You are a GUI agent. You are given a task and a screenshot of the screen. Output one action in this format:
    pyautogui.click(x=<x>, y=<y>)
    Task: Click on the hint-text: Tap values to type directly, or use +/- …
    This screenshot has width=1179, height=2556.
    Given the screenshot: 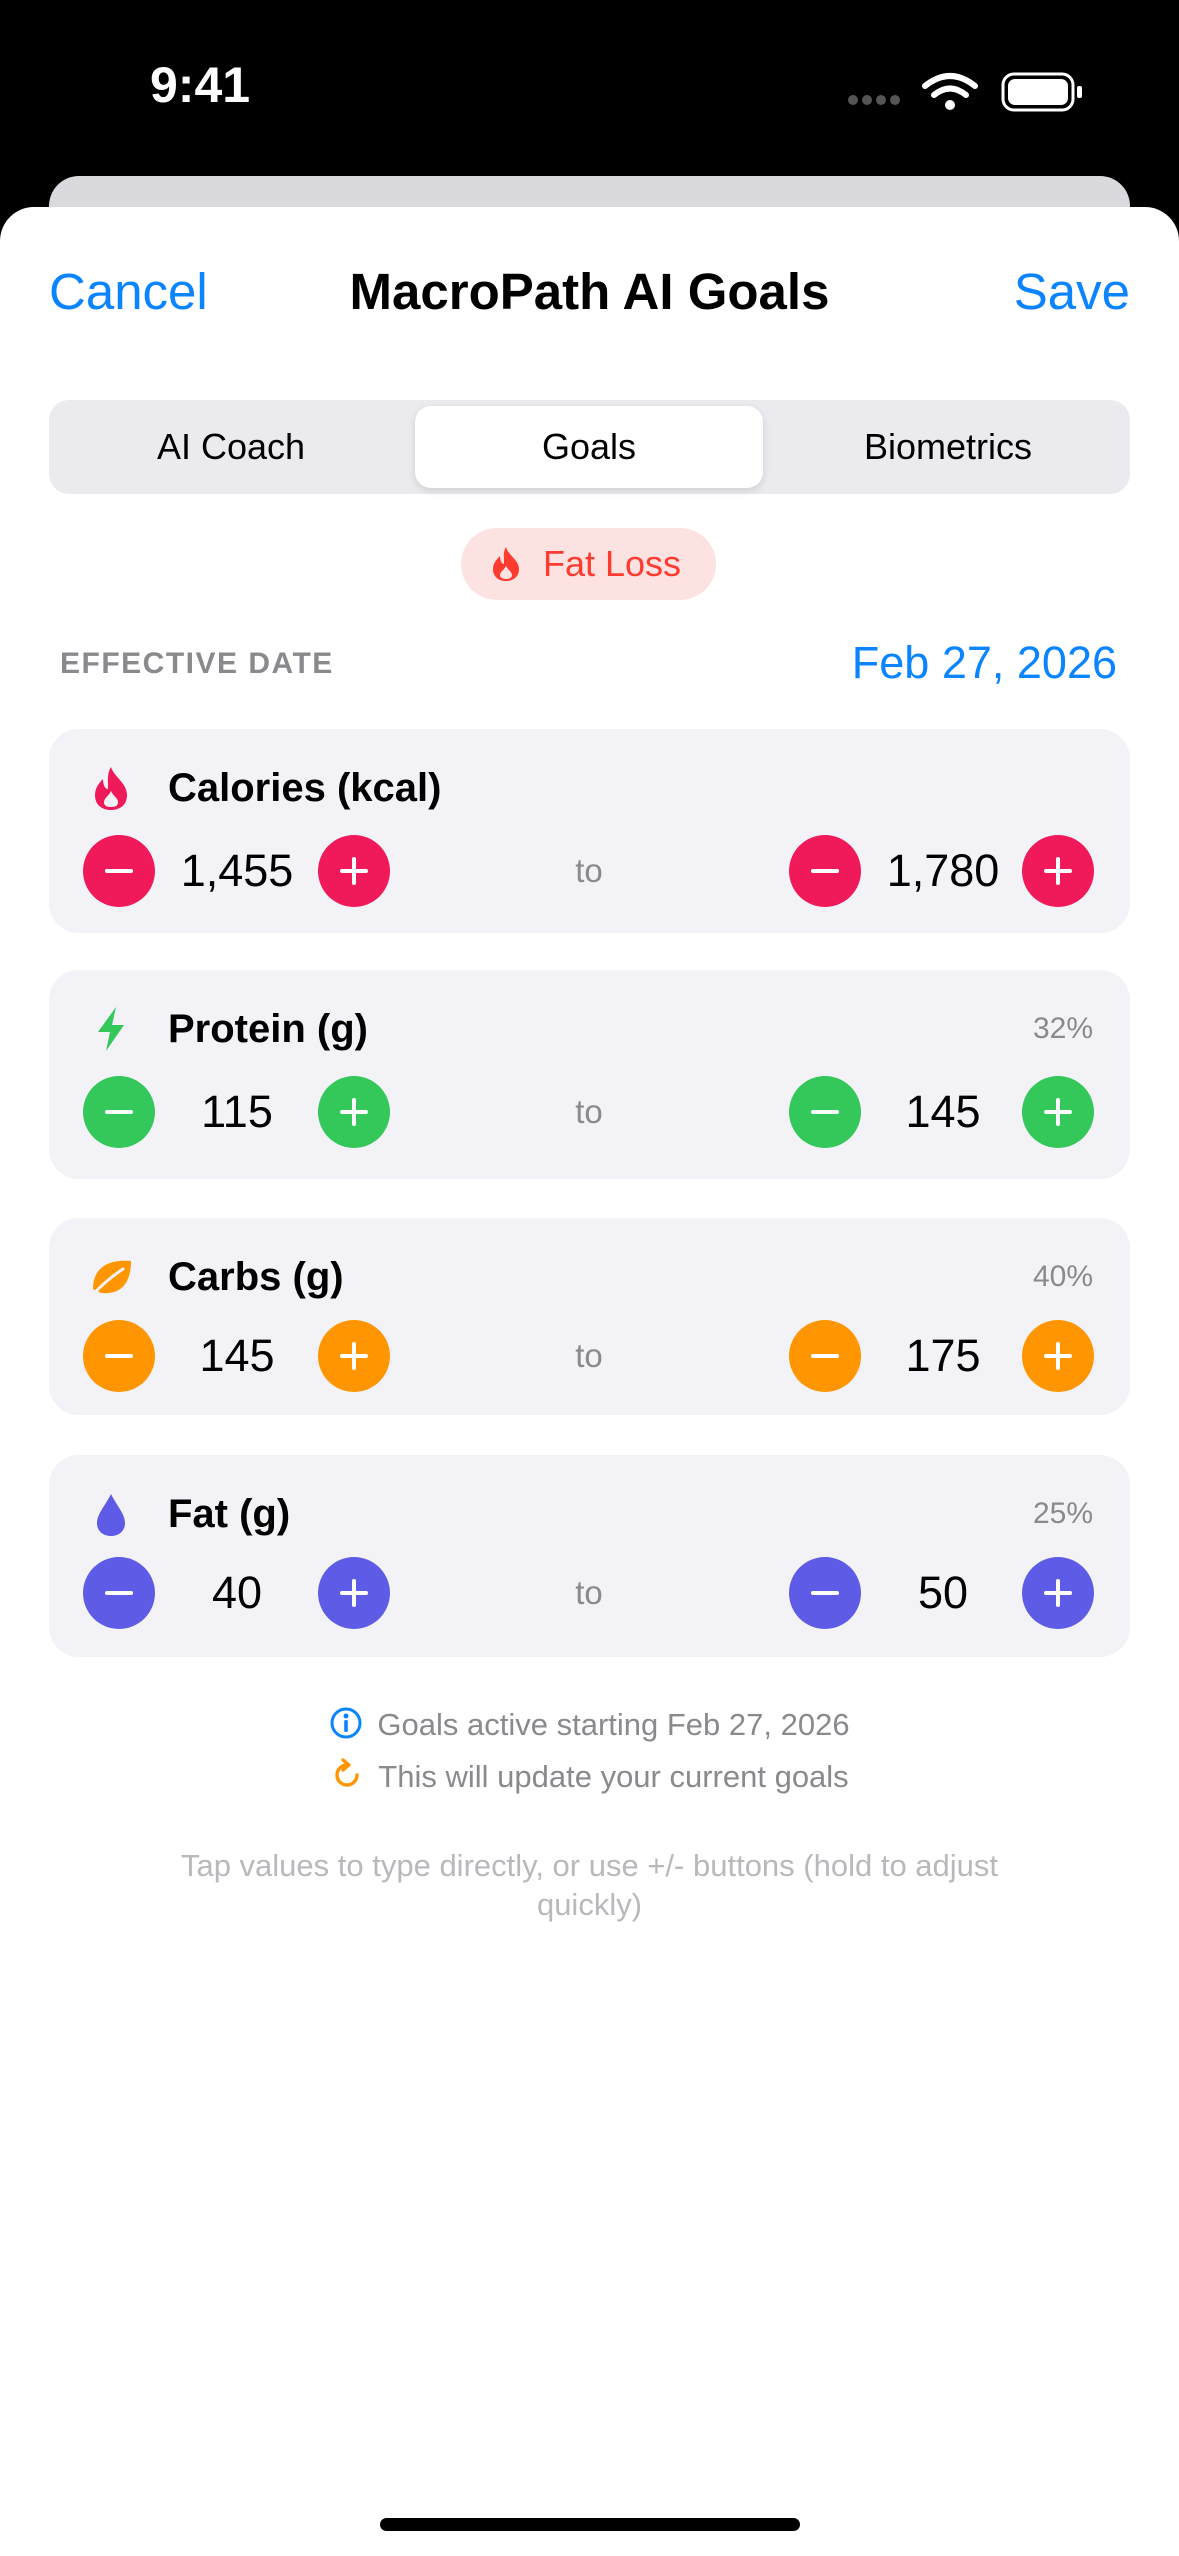 What is the action you would take?
    pyautogui.click(x=589, y=1885)
    